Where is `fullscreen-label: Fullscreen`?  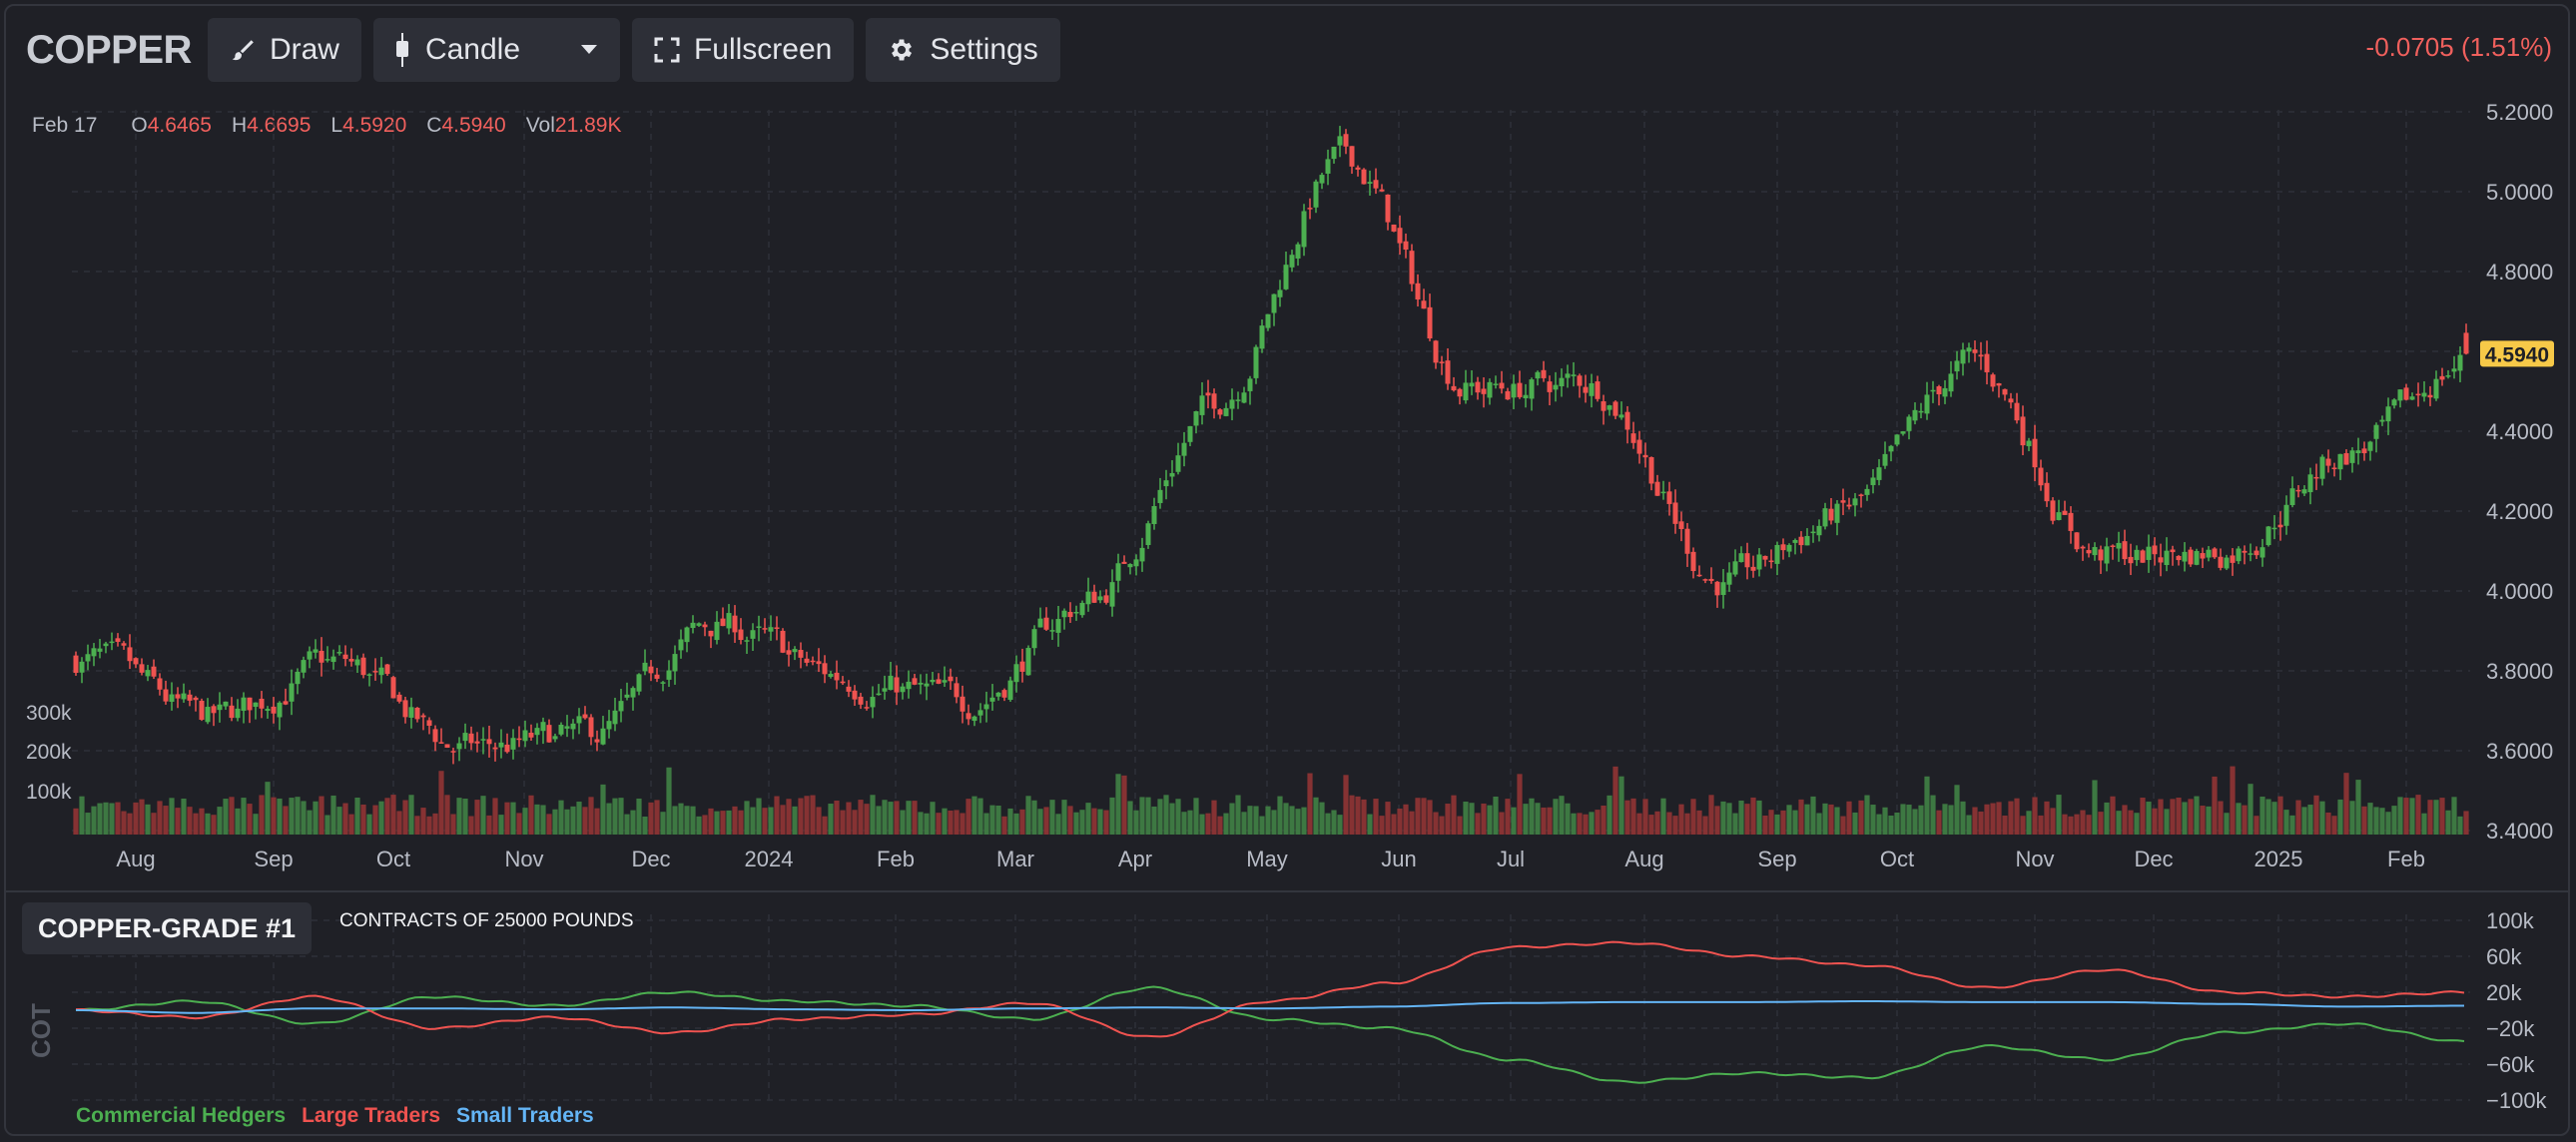
fullscreen-label: Fullscreen is located at coordinates (763, 50).